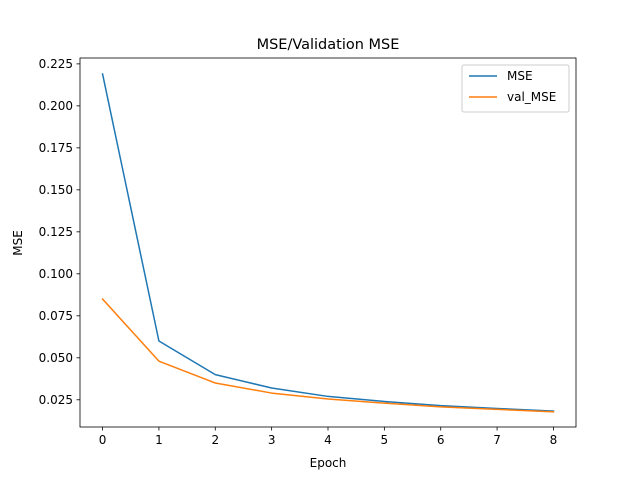 The height and width of the screenshot is (480, 640). I want to click on chart-title: MSE/Validation MSE, so click(328, 45).